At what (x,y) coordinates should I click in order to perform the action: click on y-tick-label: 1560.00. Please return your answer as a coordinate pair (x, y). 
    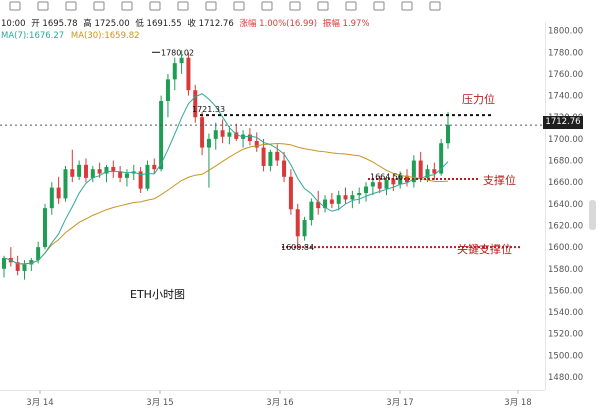
    Looking at the image, I should click on (565, 291).